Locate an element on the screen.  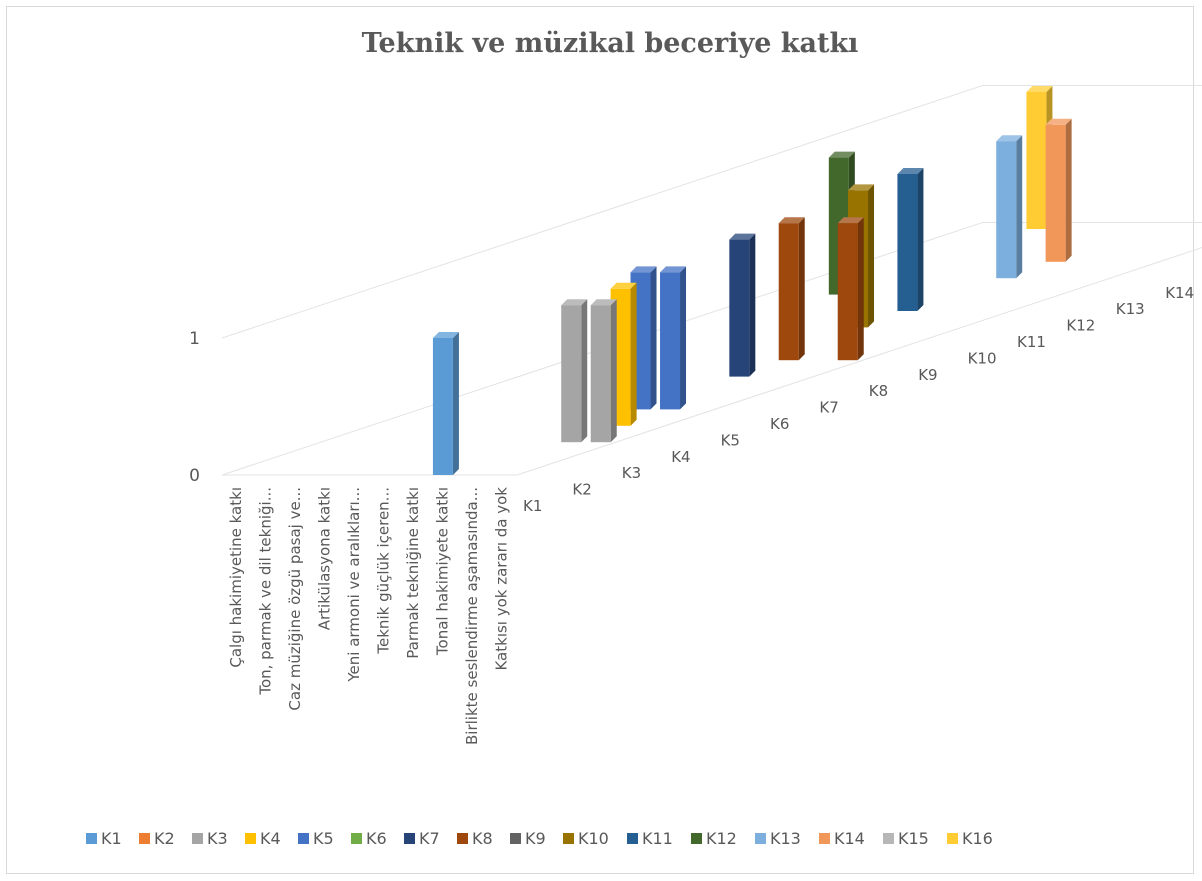
legend-label: K13 is located at coordinates (785, 838).